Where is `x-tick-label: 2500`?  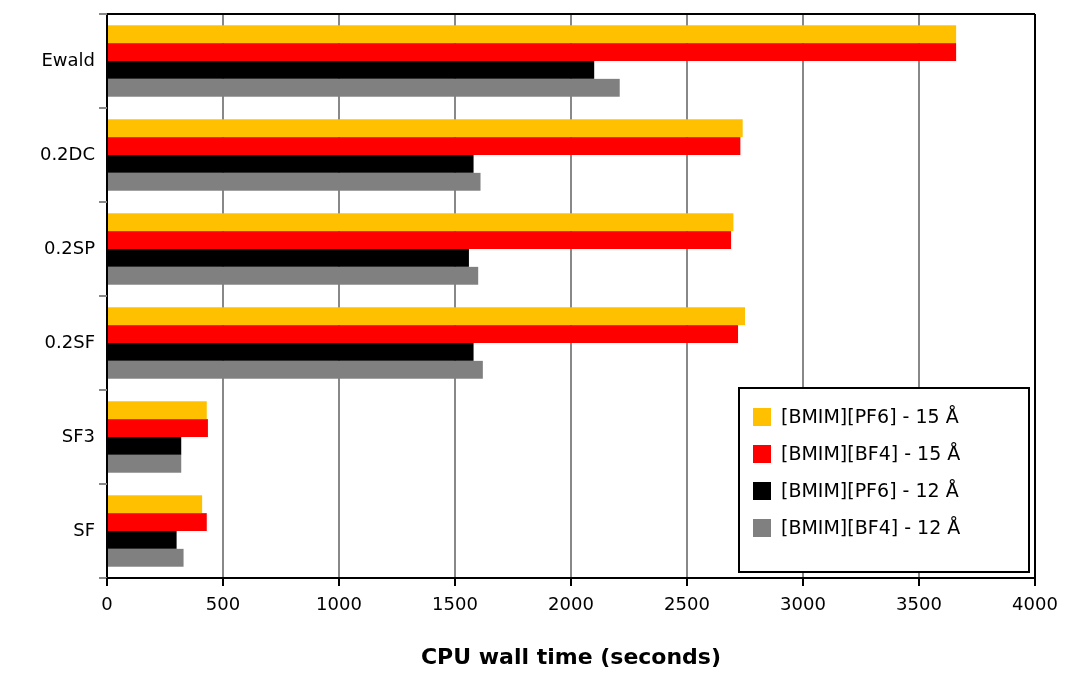
x-tick-label: 2500 is located at coordinates (687, 603).